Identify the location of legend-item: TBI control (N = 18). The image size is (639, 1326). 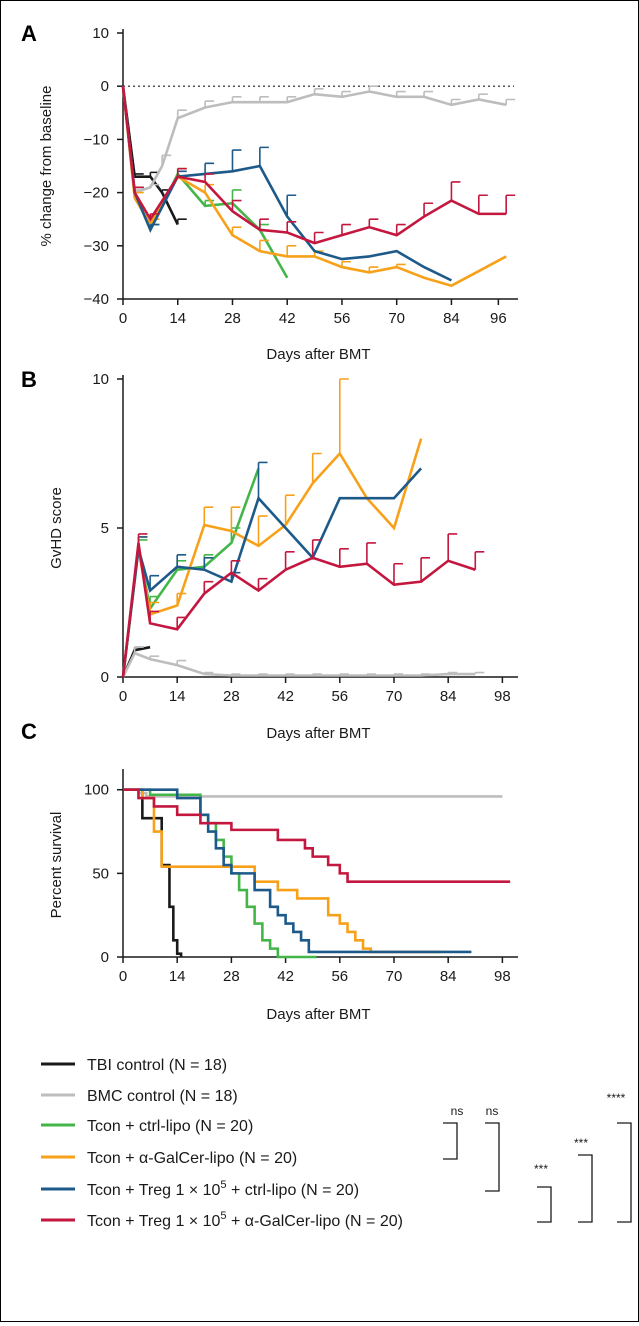
(134, 1065).